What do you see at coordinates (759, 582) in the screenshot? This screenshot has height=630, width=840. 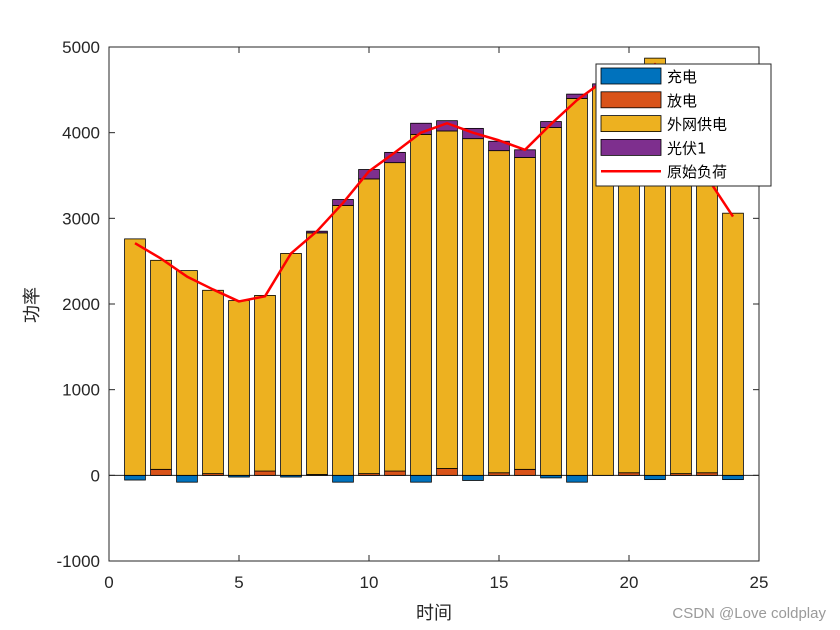 I see `x-tick-label: 25` at bounding box center [759, 582].